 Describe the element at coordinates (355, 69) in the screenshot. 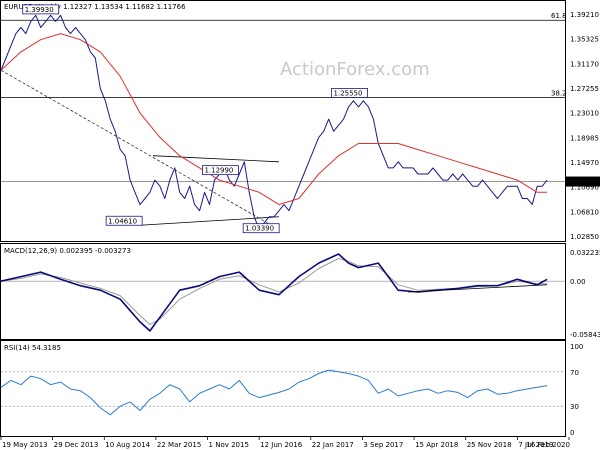

I see `watermark: ActionForex.com` at that location.